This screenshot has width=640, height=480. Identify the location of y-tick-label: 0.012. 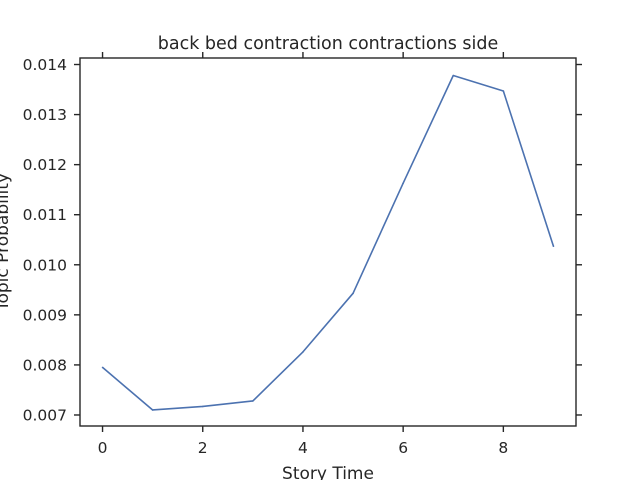
(45, 165).